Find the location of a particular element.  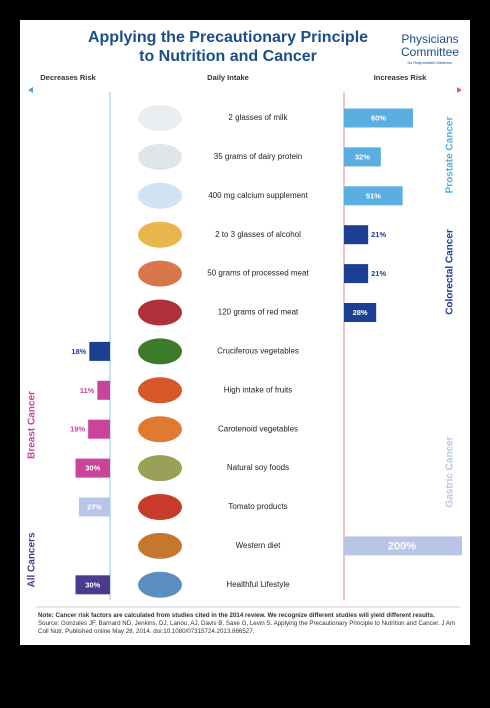

group-label: Gastric Cancer is located at coordinates (450, 471).